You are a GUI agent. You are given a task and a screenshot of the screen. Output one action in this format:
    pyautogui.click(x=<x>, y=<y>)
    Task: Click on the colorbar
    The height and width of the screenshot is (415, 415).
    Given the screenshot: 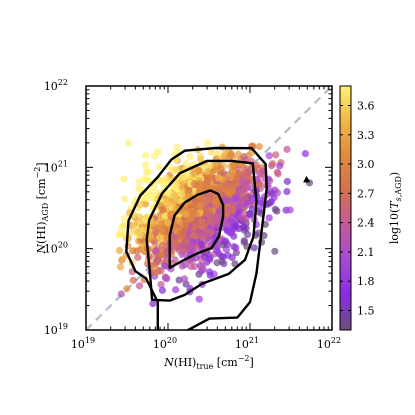 What is the action you would take?
    pyautogui.click(x=345, y=208)
    